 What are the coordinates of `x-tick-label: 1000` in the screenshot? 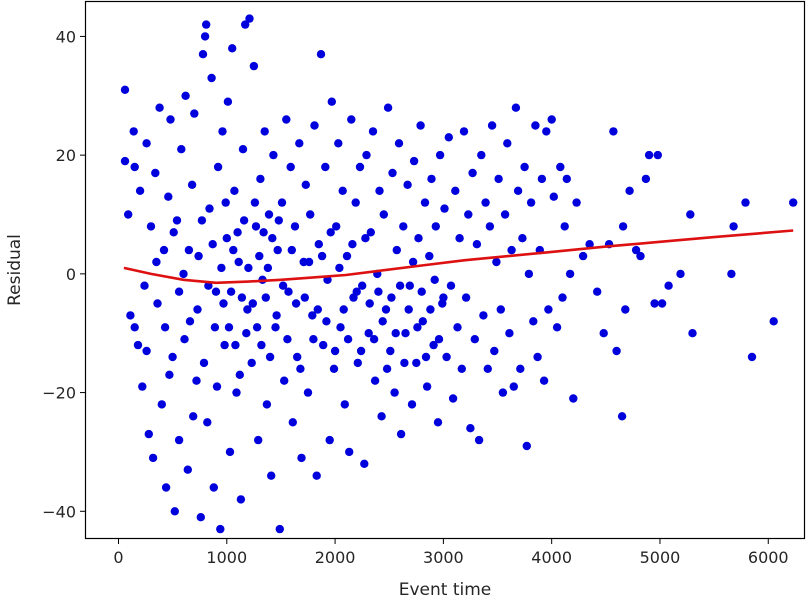 It's located at (226, 557).